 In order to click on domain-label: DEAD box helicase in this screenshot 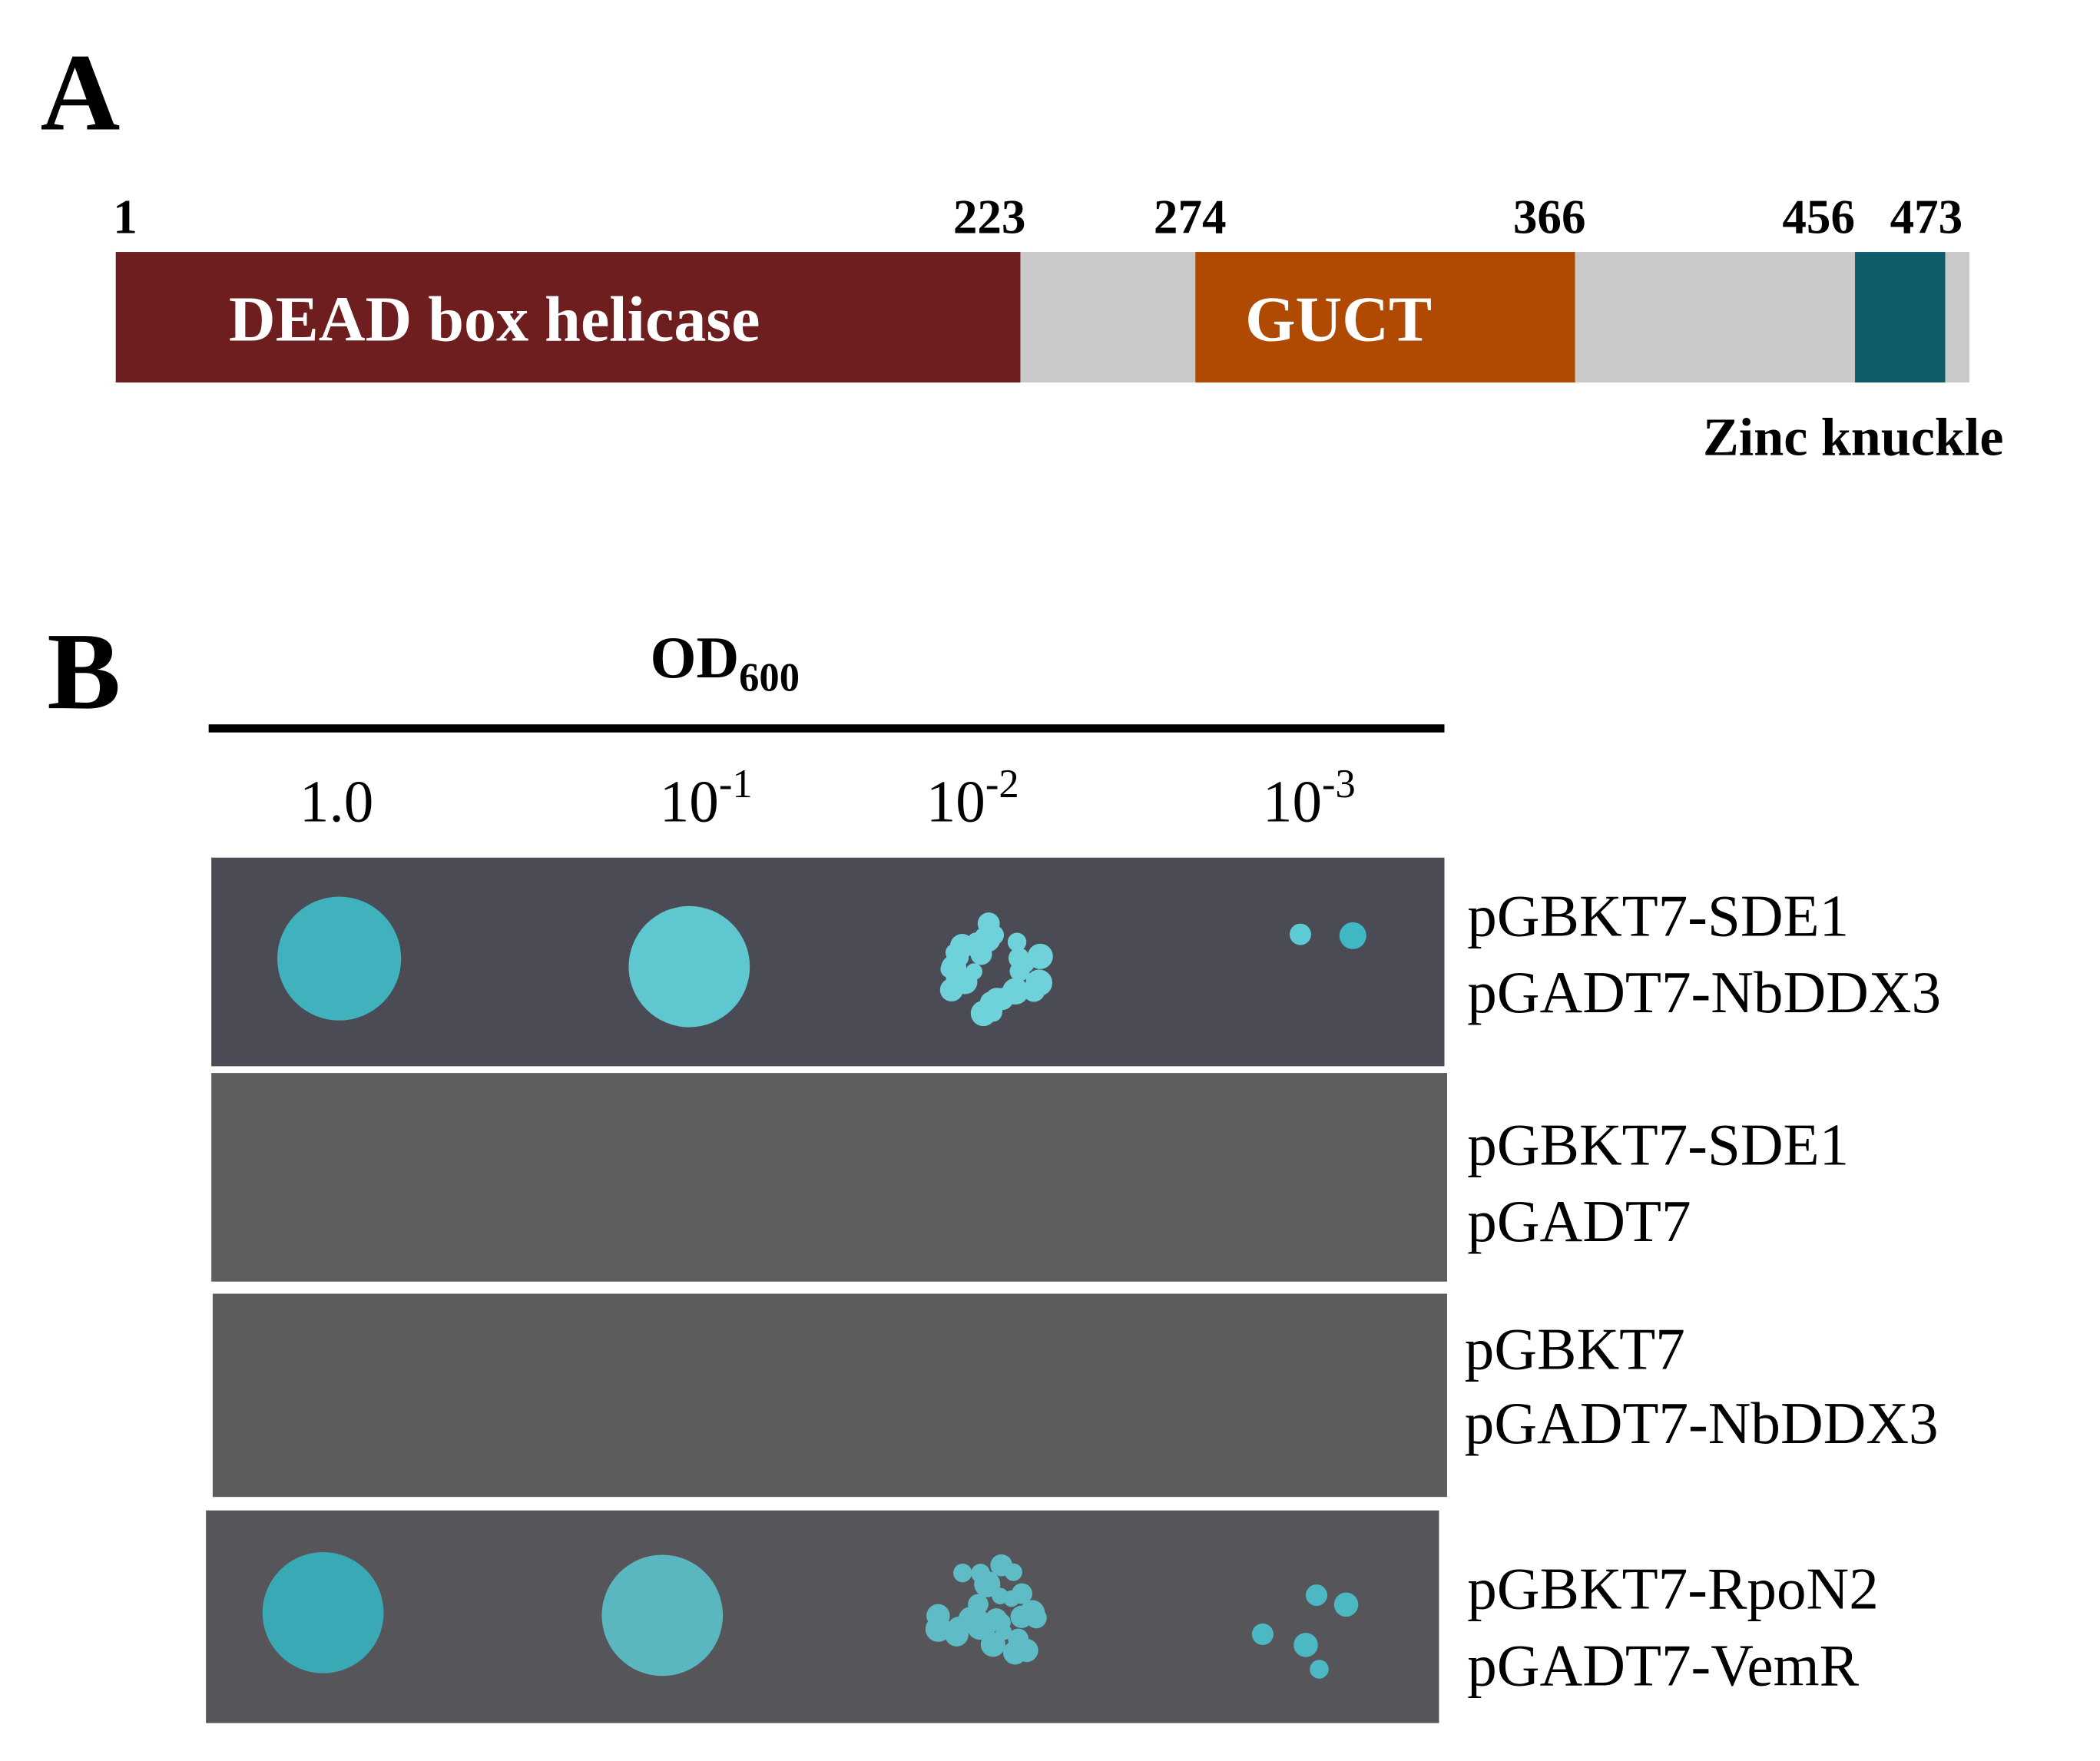, I will do `click(494, 320)`.